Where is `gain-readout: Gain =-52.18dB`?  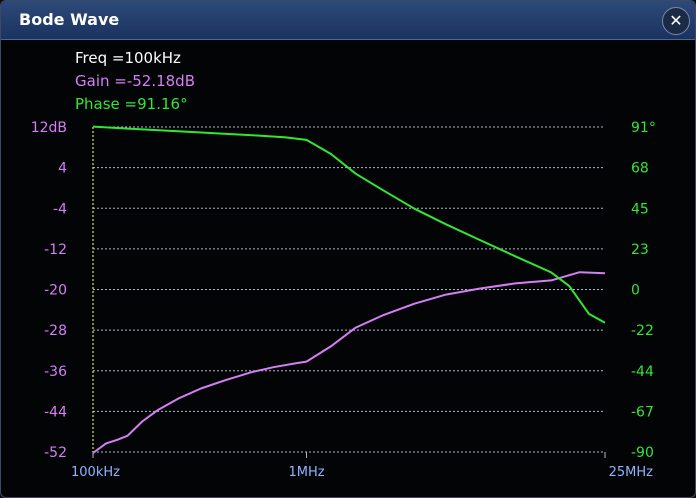
gain-readout: Gain =-52.18dB is located at coordinates (135, 81).